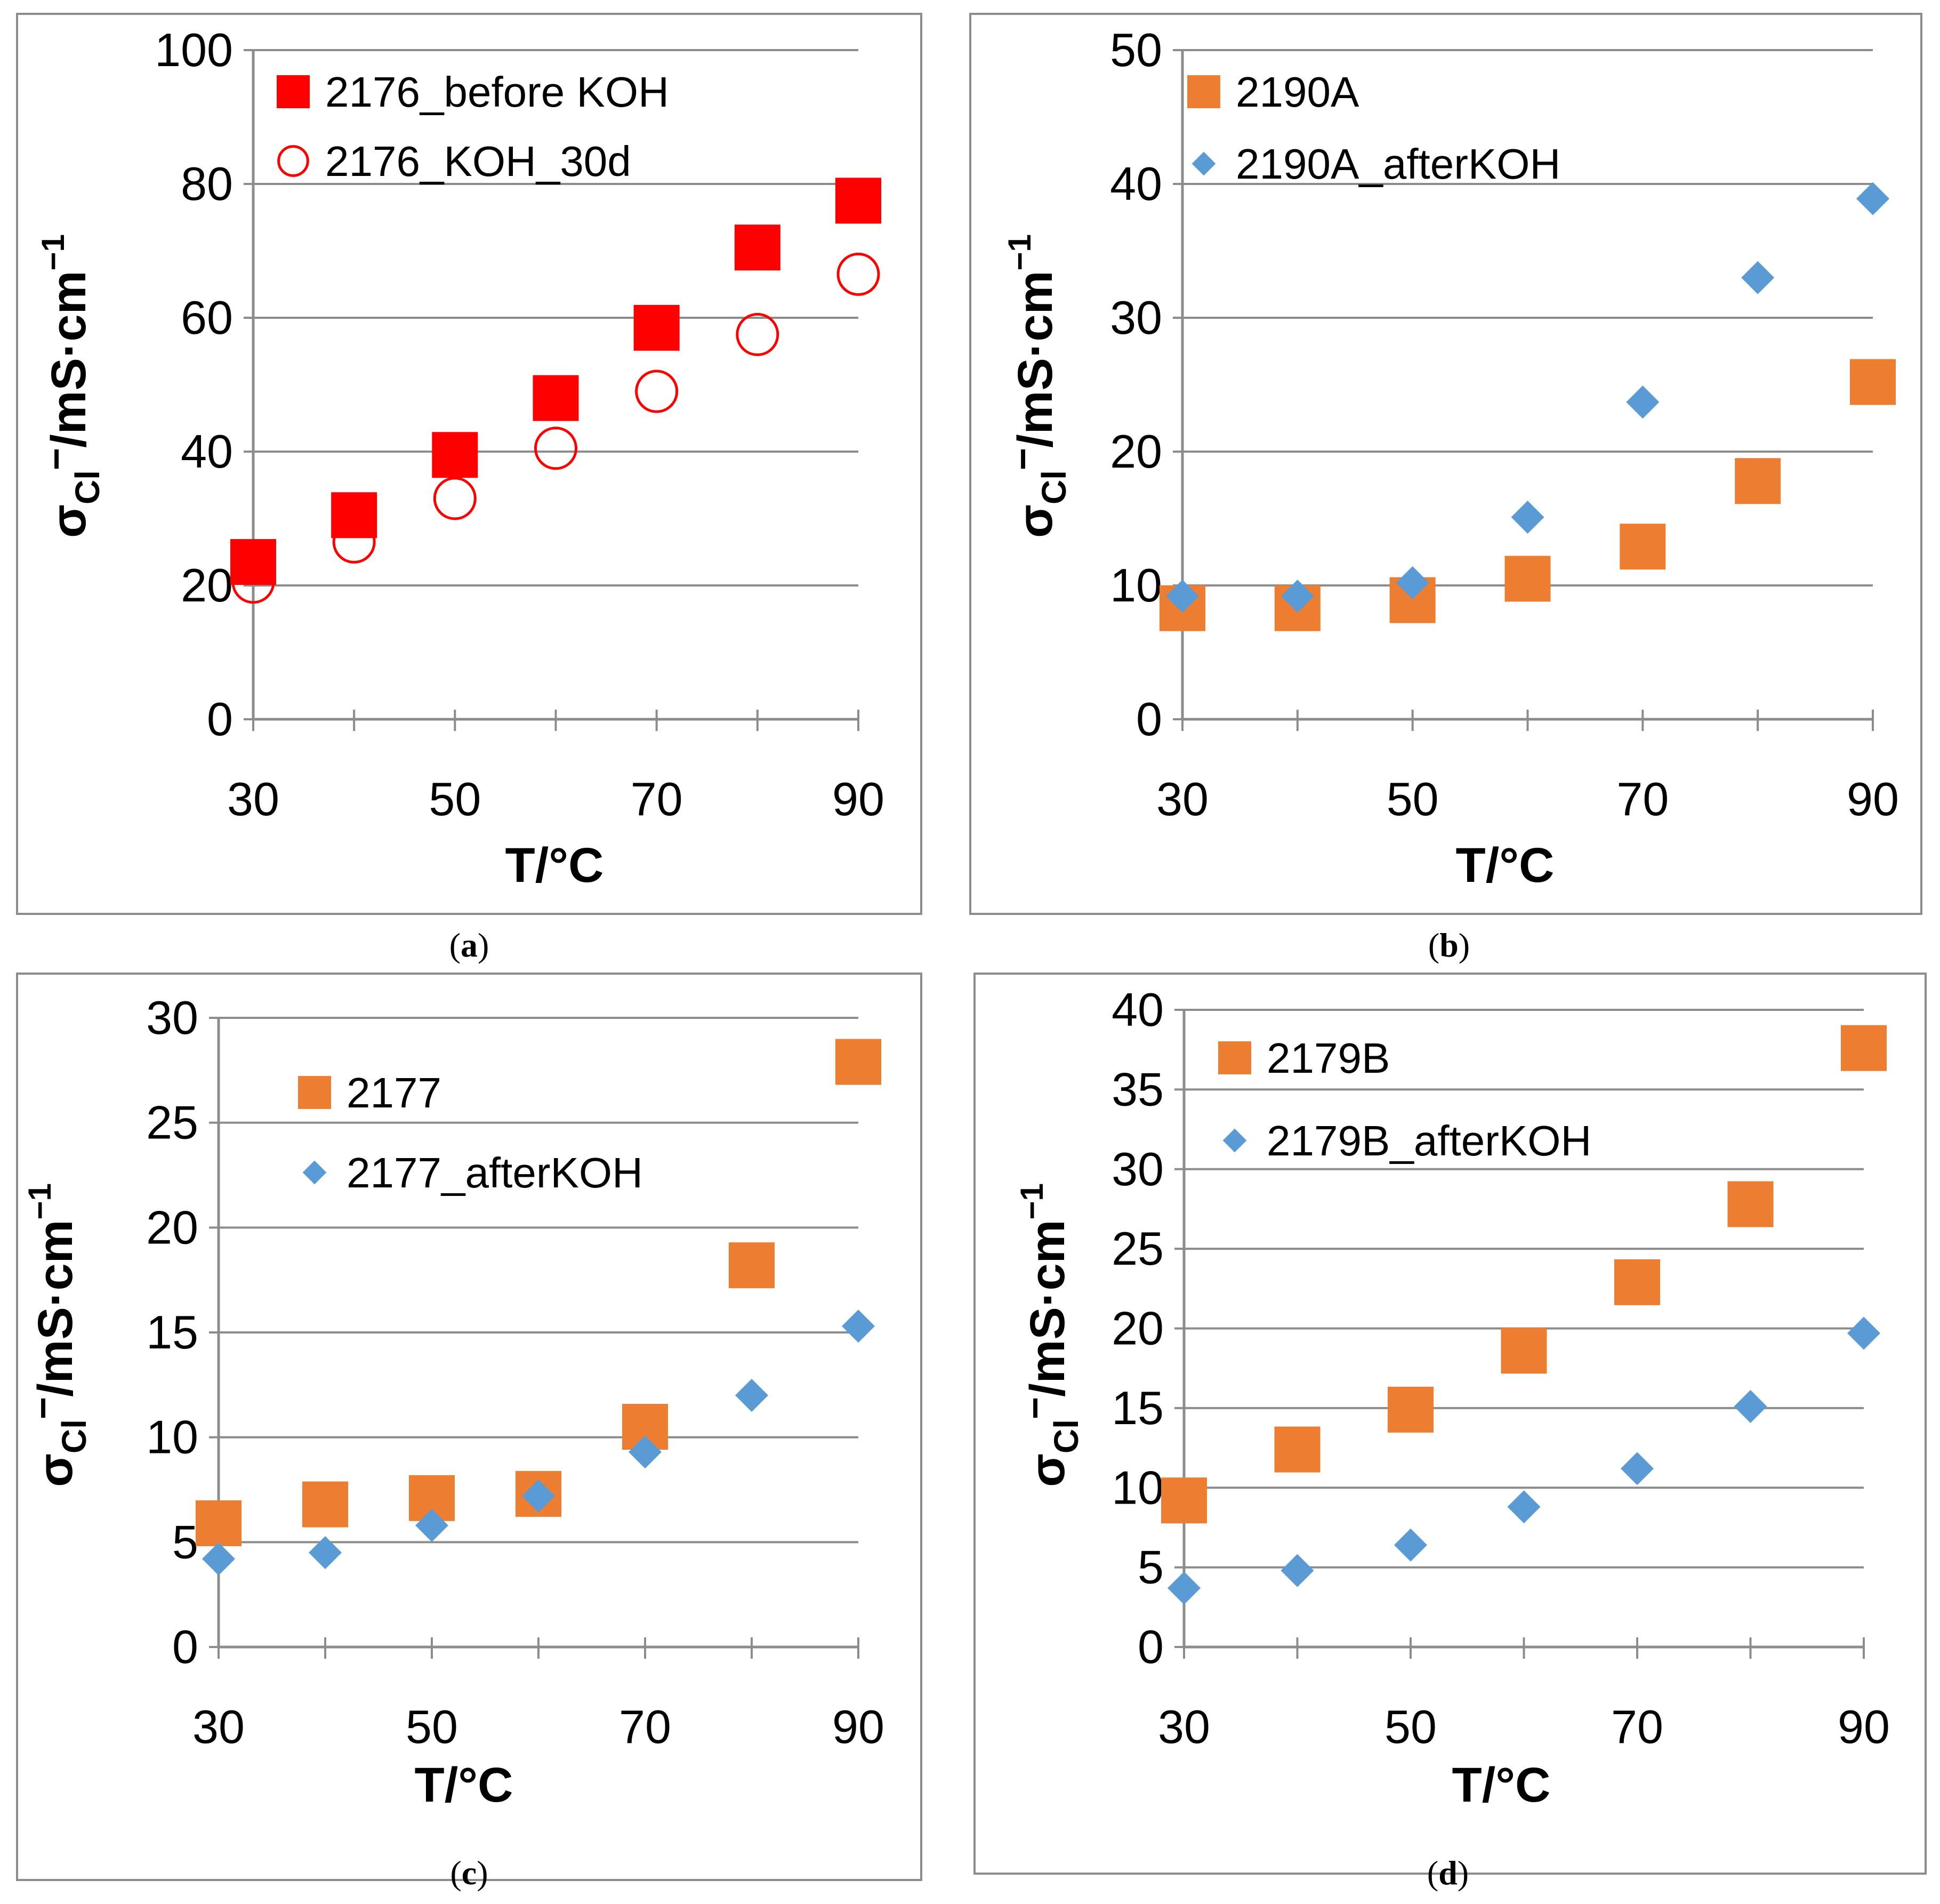 The width and height of the screenshot is (1940, 1904). I want to click on y-tick-label: 50, so click(1136, 49).